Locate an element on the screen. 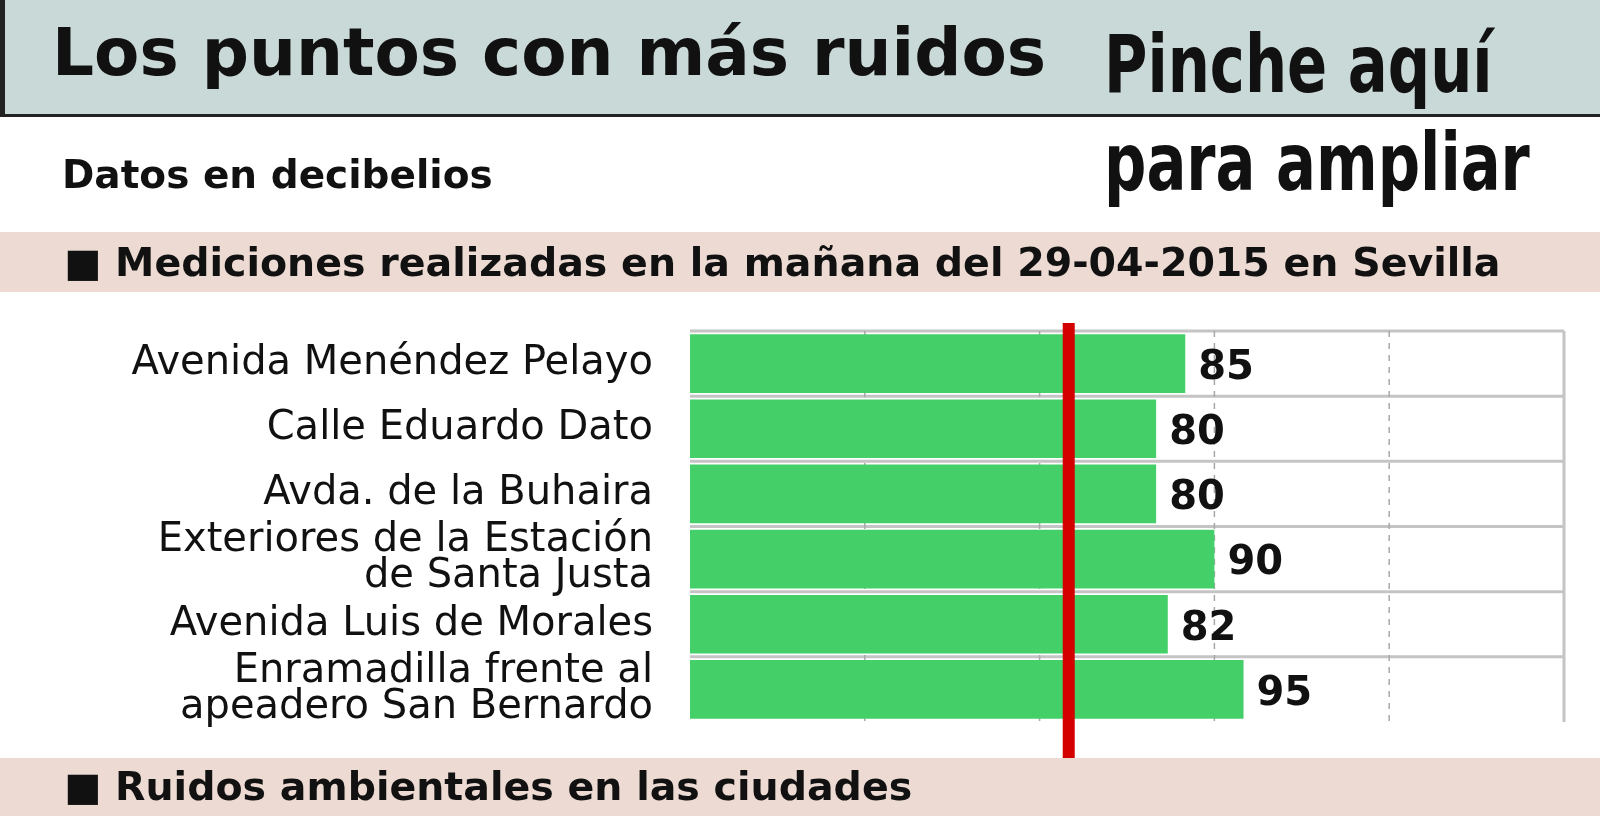  text: ■ Ruidos ambientales en las ciudades is located at coordinates (488, 786).